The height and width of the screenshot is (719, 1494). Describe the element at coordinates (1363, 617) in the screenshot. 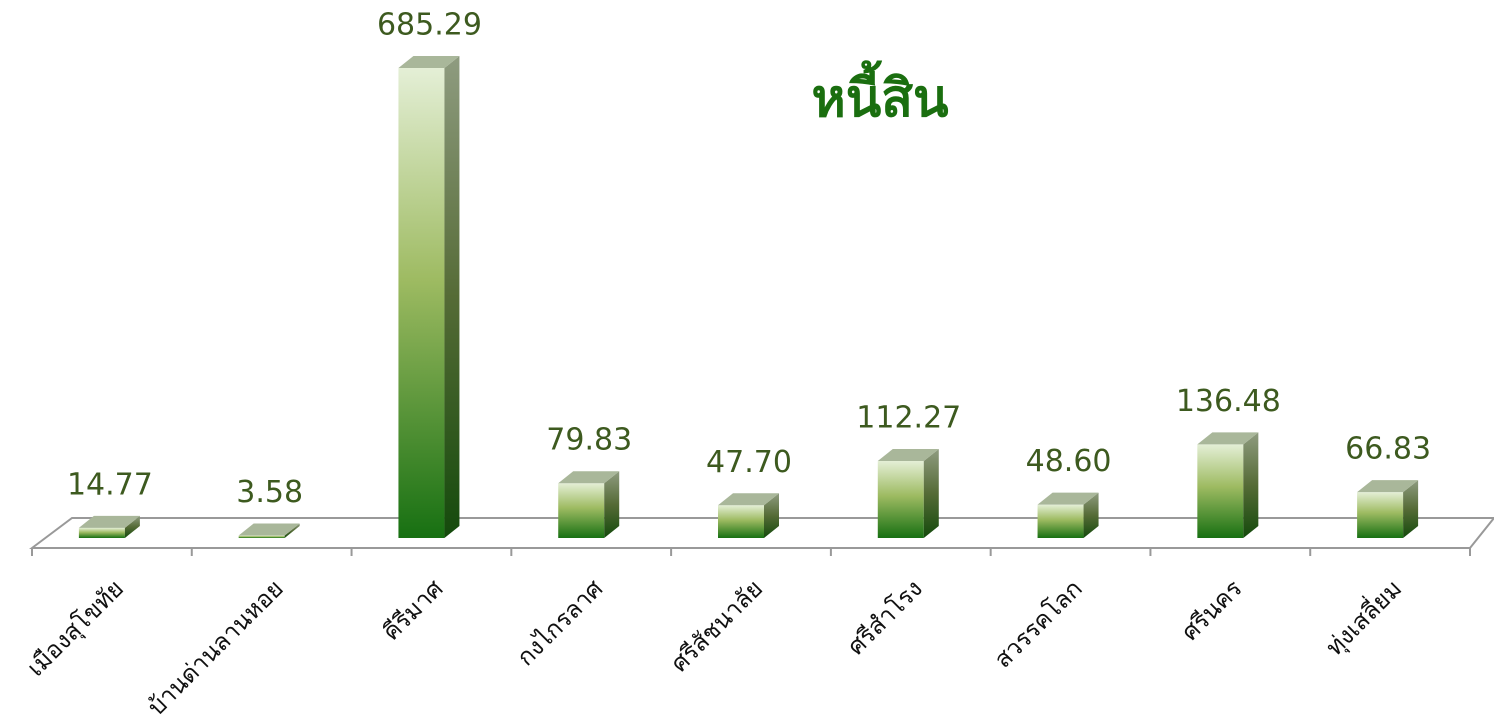

I see `x-tick-label: ทุ่งเสลี่ยม` at that location.